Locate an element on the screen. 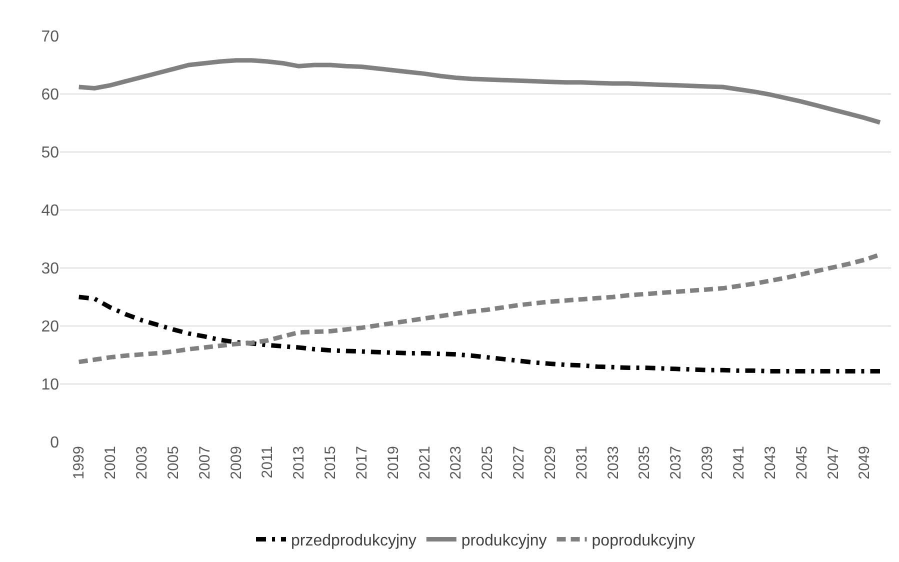 The height and width of the screenshot is (562, 899). x-tick-label: 2043 is located at coordinates (770, 463).